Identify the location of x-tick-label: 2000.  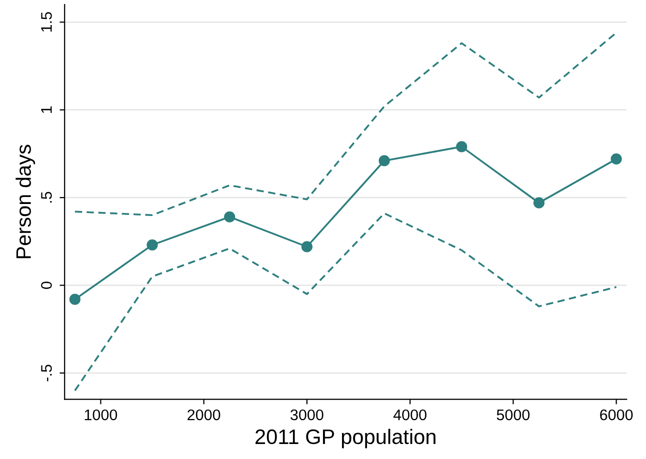
(204, 414).